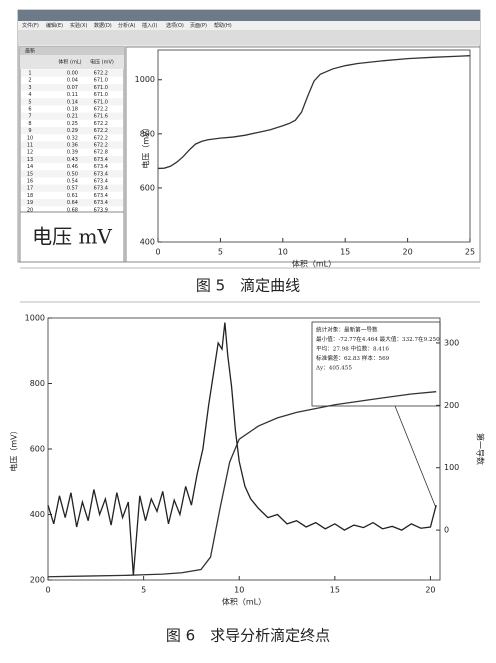 The width and height of the screenshot is (496, 663). Describe the element at coordinates (335, 590) in the screenshot. I see `x-tick-label: 15` at that location.